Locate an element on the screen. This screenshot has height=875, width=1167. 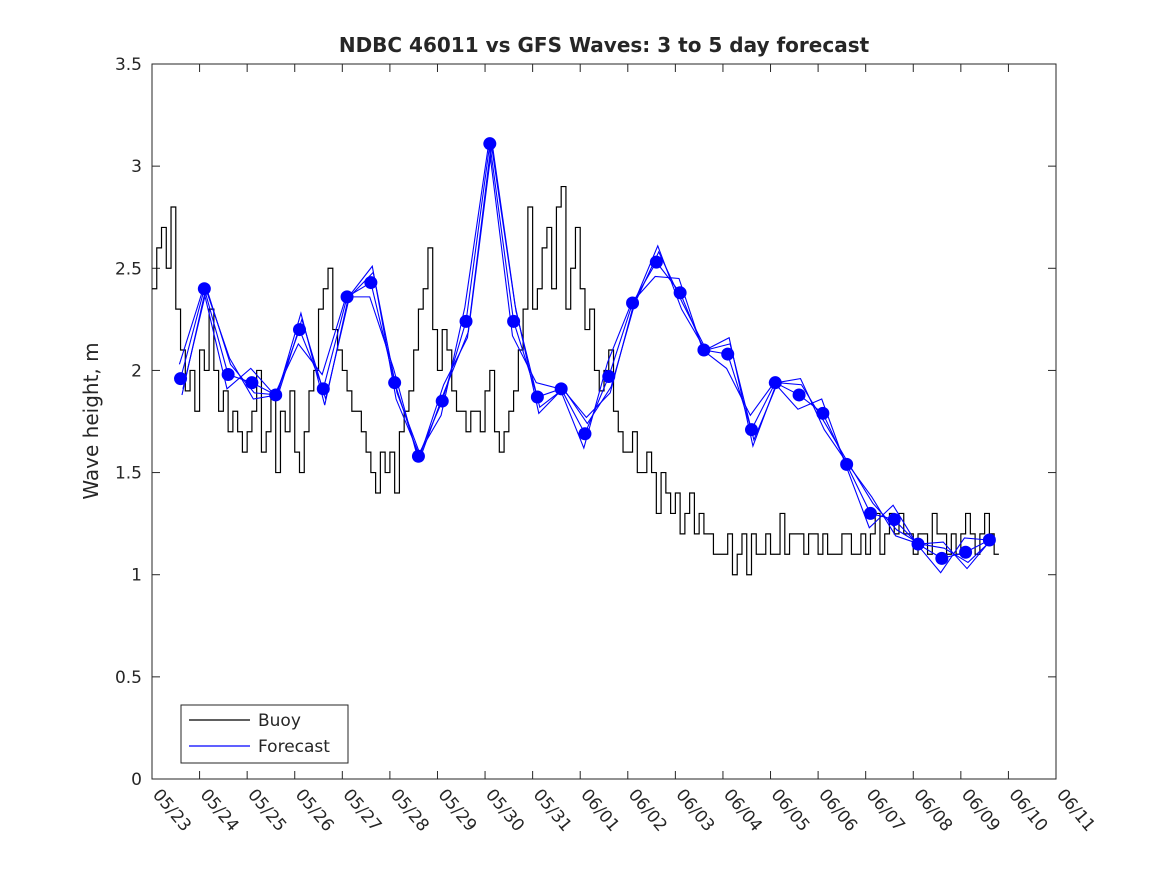
x-tick-label: 05/31 is located at coordinates (552, 810).